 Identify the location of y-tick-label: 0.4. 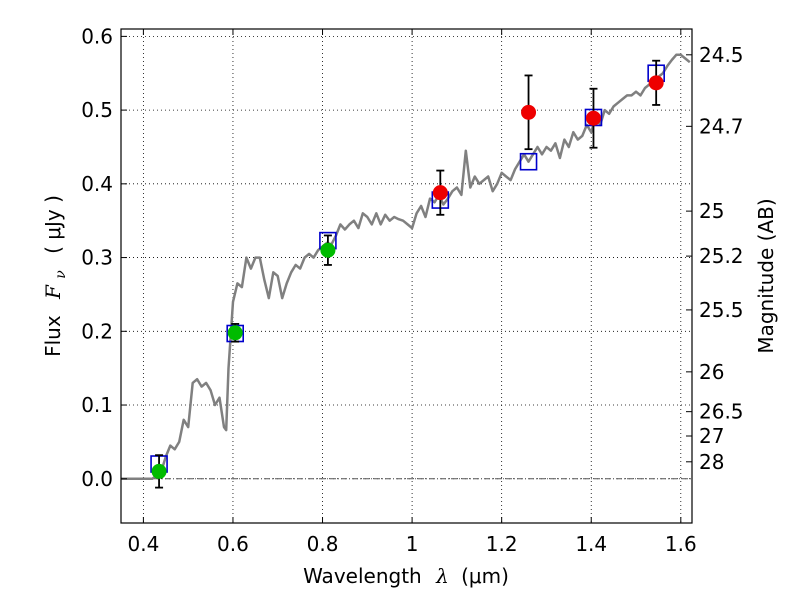
(97, 184).